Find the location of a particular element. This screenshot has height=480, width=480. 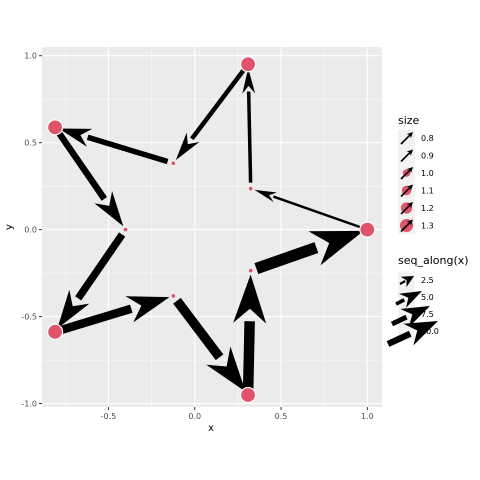

x-tick-label: 0.5 is located at coordinates (281, 416).